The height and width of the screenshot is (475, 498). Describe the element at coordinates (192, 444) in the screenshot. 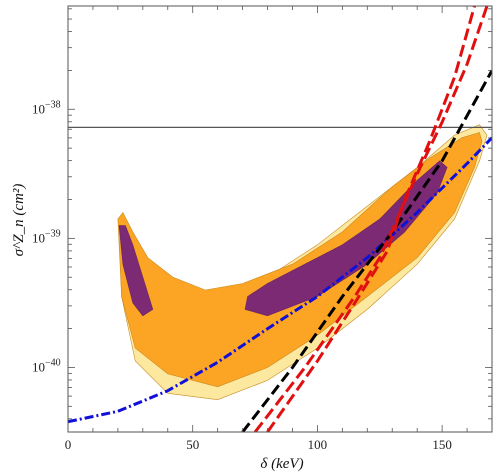

I see `x-tick-label: 50` at that location.